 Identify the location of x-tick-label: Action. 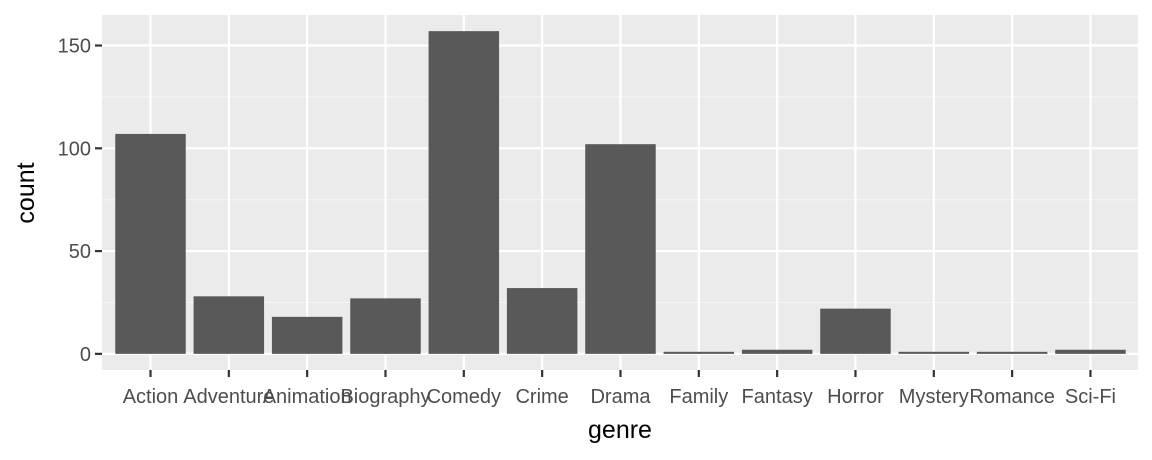
(151, 397).